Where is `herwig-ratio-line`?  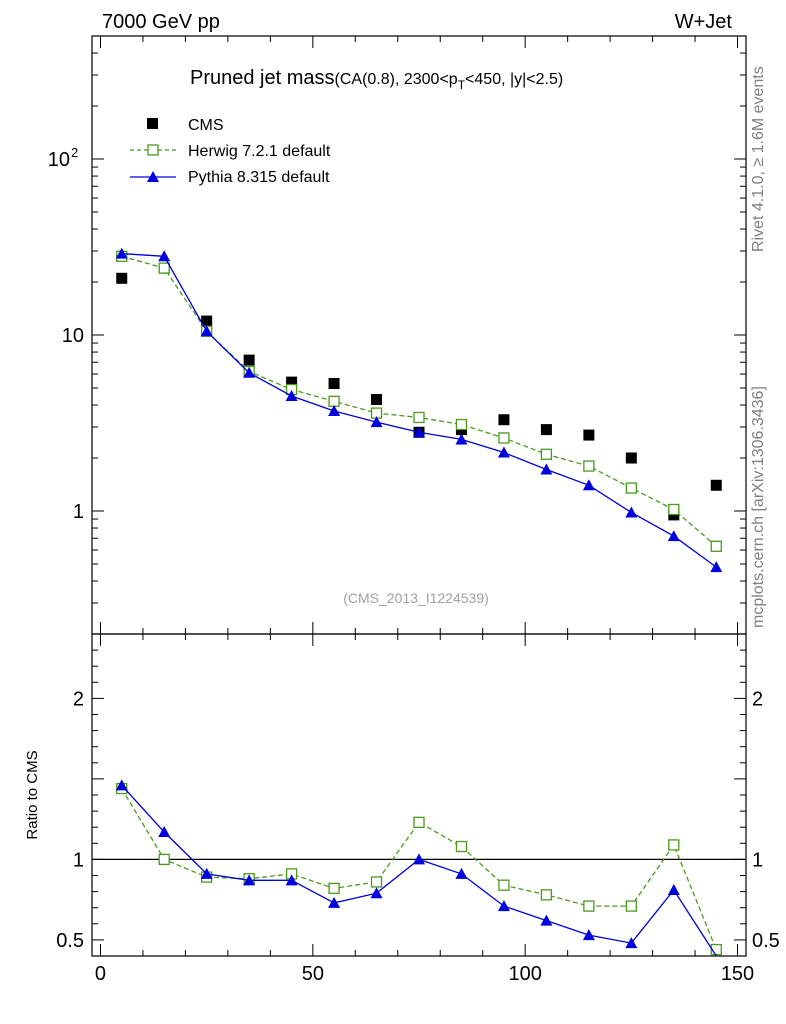 herwig-ratio-line is located at coordinates (419, 869).